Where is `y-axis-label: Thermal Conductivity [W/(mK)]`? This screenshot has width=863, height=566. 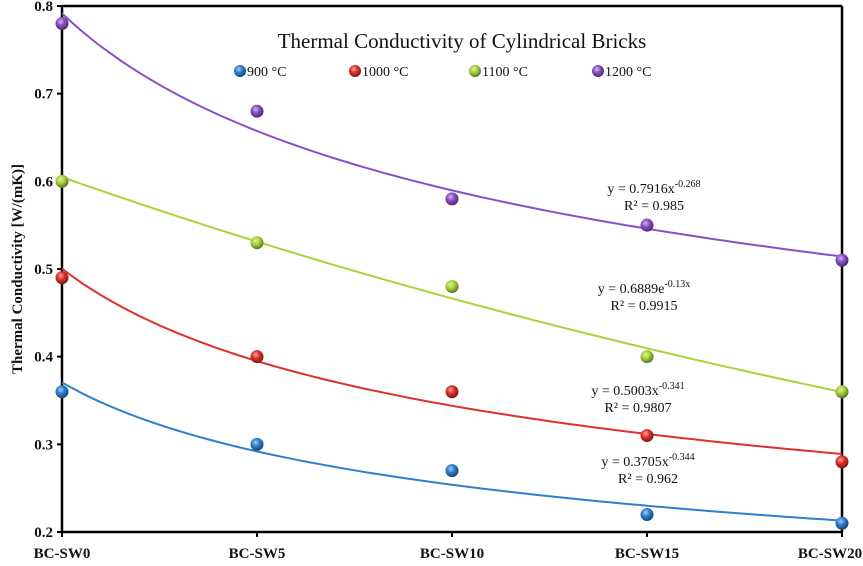 y-axis-label: Thermal Conductivity [W/(mK)] is located at coordinates (18, 269).